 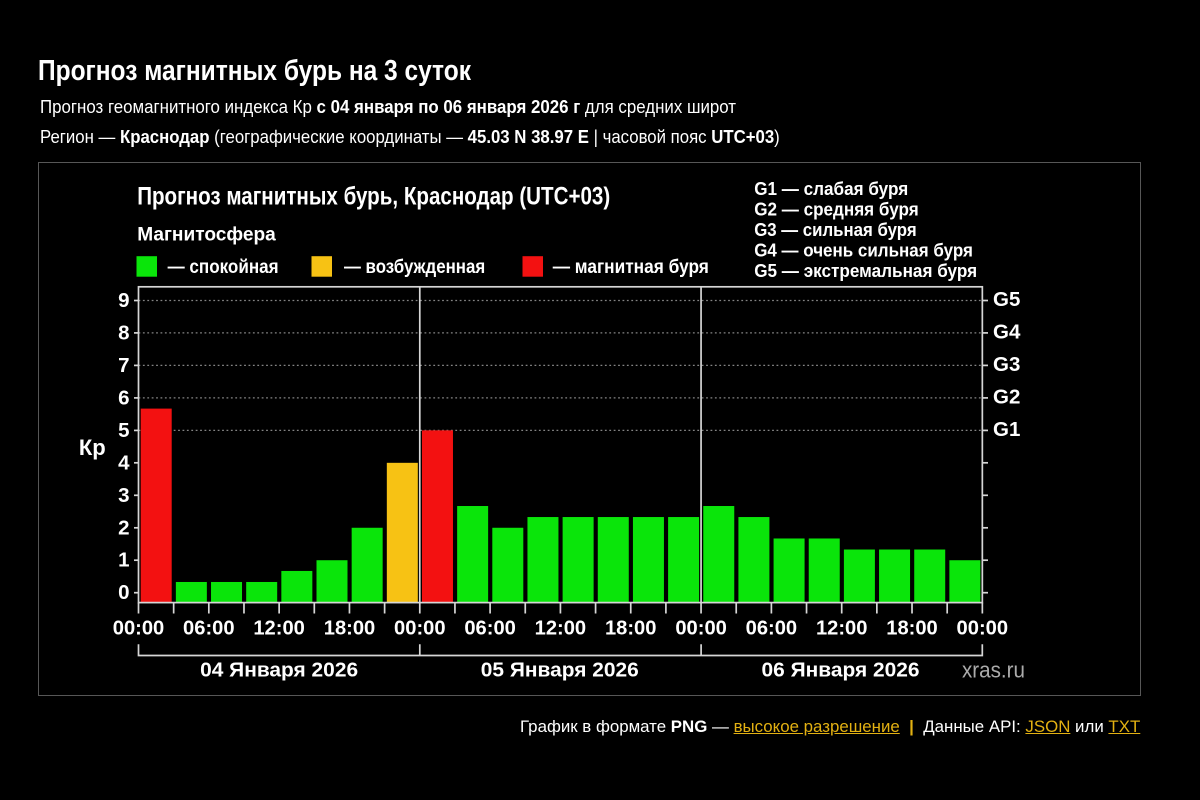 What do you see at coordinates (223, 267) in the screenshot?
I see `svg-text: — спокойная` at bounding box center [223, 267].